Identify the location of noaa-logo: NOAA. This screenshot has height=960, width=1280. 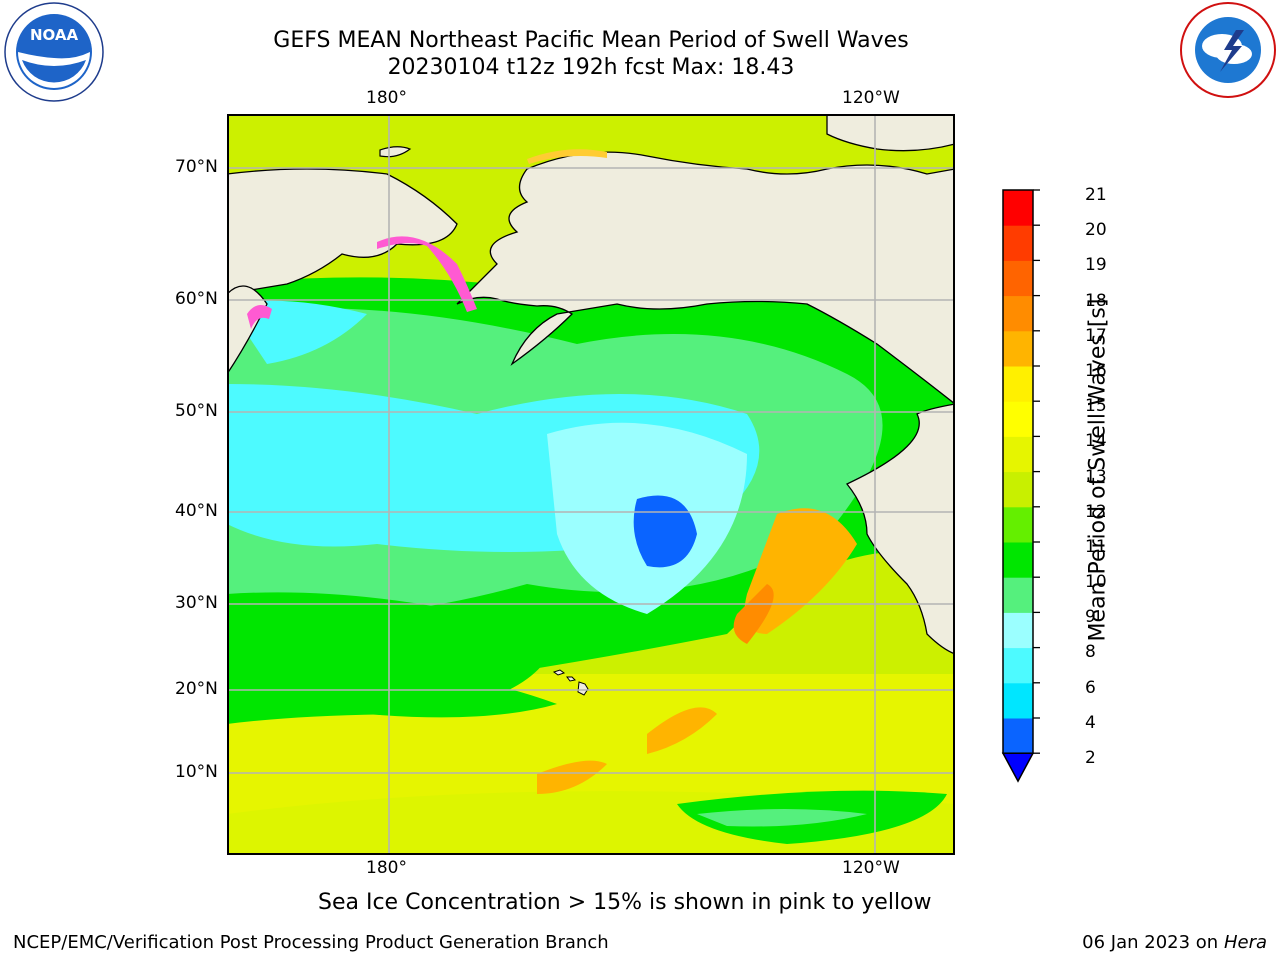
(54, 52).